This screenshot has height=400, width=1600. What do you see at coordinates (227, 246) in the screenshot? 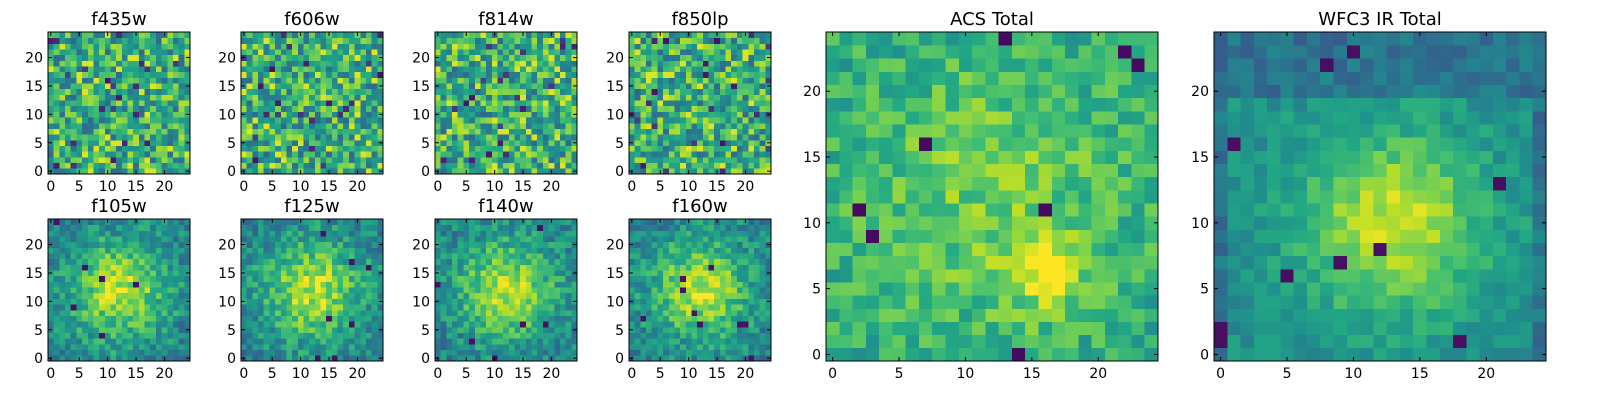
I see `y-tick-label: 20` at bounding box center [227, 246].